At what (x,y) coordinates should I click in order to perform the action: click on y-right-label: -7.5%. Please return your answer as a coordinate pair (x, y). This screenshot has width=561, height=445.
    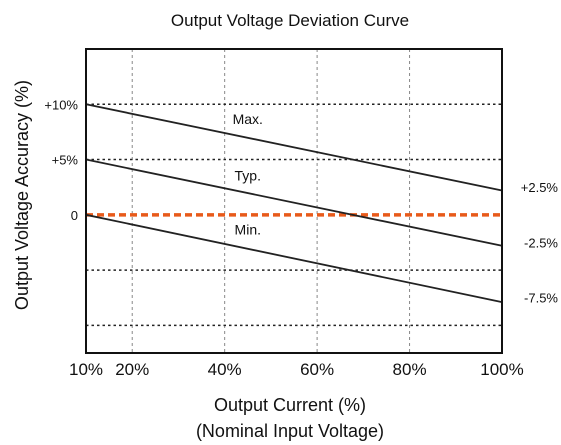
    Looking at the image, I should click on (541, 298).